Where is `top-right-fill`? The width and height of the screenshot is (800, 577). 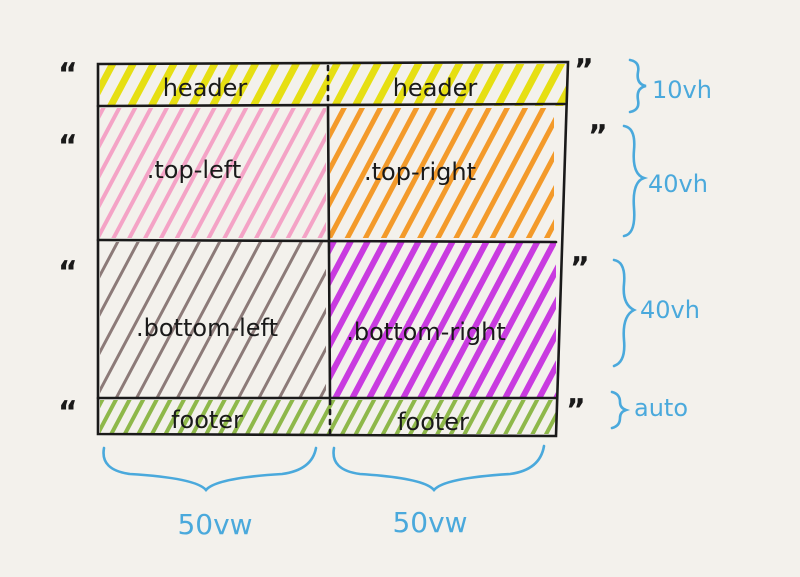 top-right-fill is located at coordinates (442, 173).